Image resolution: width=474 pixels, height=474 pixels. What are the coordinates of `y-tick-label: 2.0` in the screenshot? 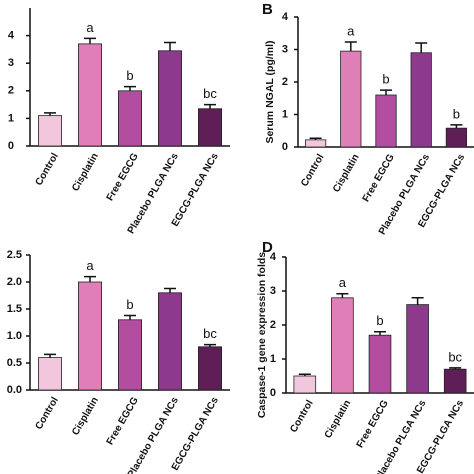 It's located at (14, 282).